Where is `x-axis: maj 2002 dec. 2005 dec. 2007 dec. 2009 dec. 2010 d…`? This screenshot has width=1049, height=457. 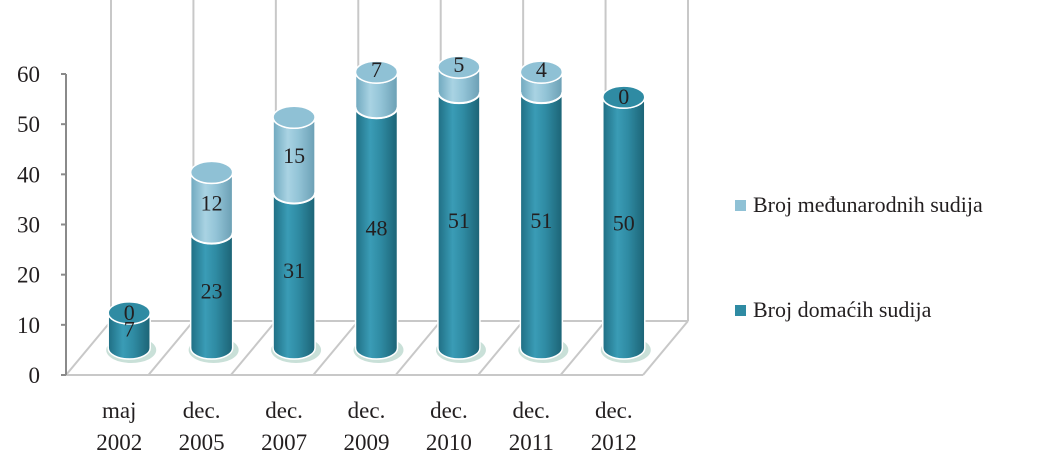 x-axis: maj 2002 dec. 2005 dec. 2007 dec. 2009 dec. 2010 d… is located at coordinates (366, 426).